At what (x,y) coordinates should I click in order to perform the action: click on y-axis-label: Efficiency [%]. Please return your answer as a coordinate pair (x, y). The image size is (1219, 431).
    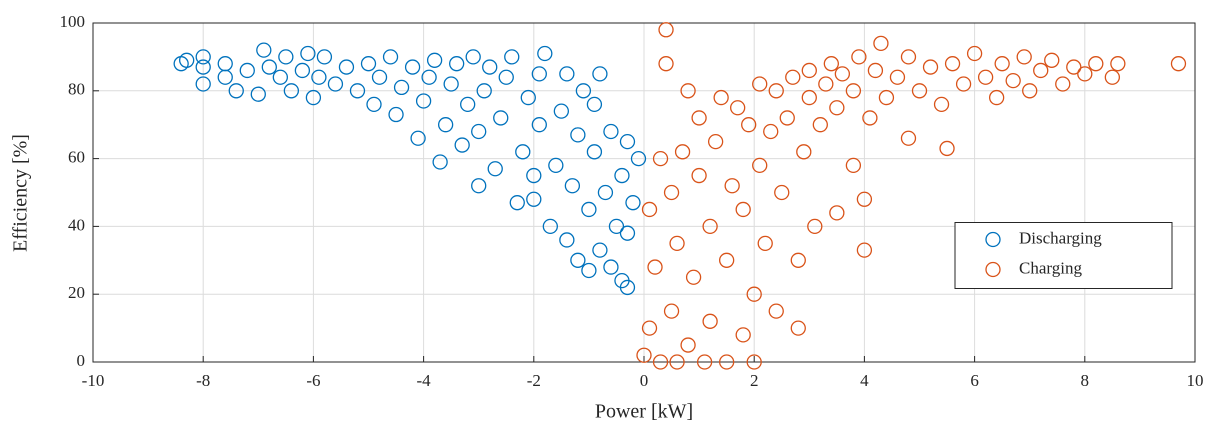
    Looking at the image, I should click on (21, 193).